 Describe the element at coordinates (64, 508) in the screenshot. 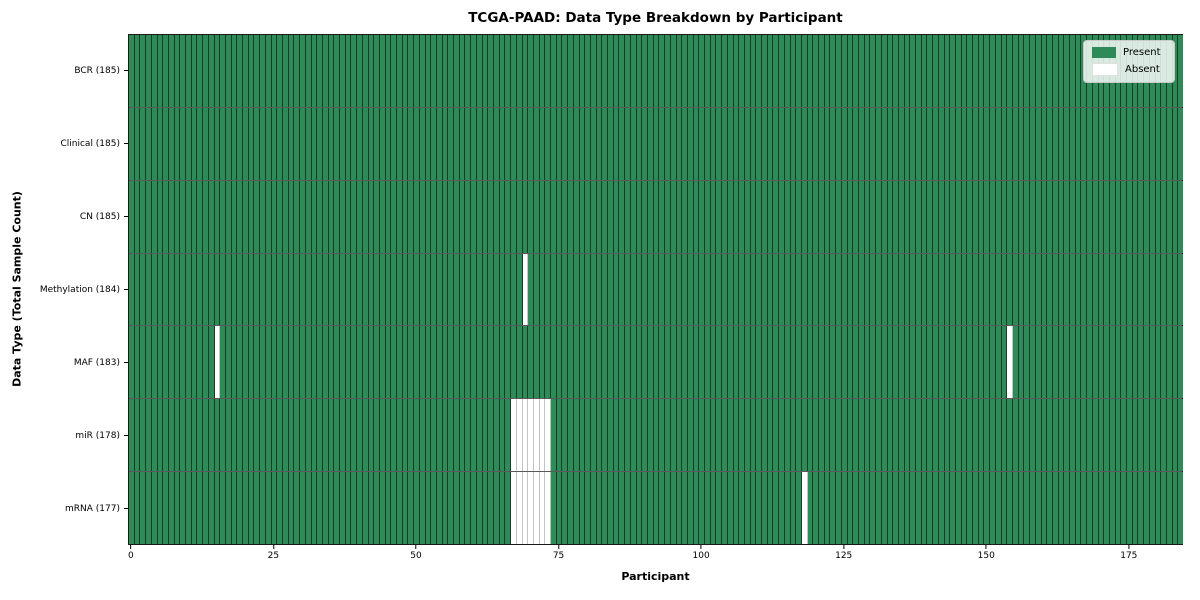

I see `y-tick-mRNA: mRNA (177)` at that location.